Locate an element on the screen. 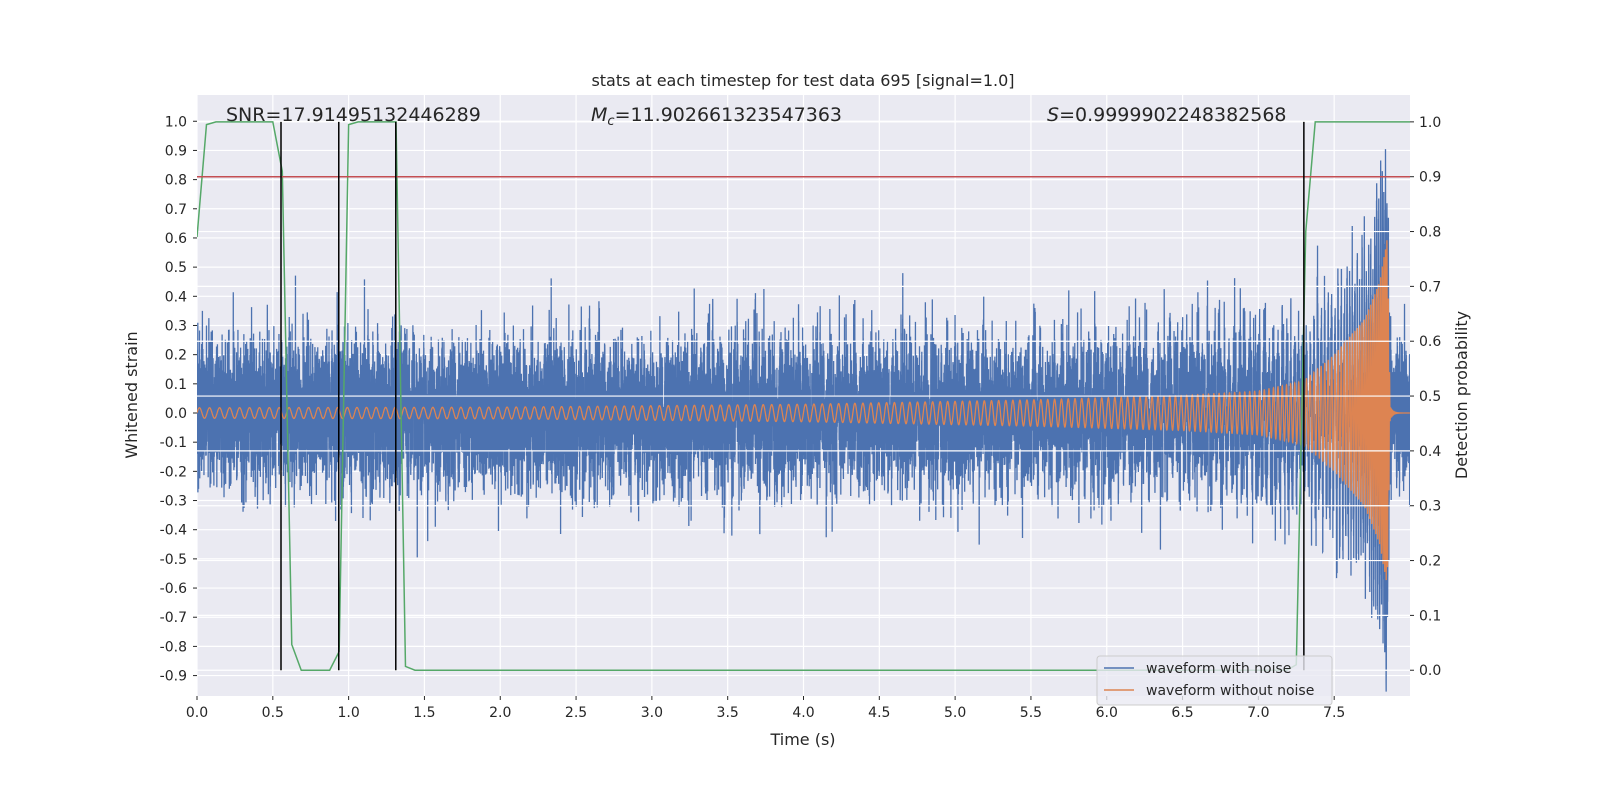 This screenshot has width=1600, height=804. x-tick-label: 2.5 is located at coordinates (576, 713).